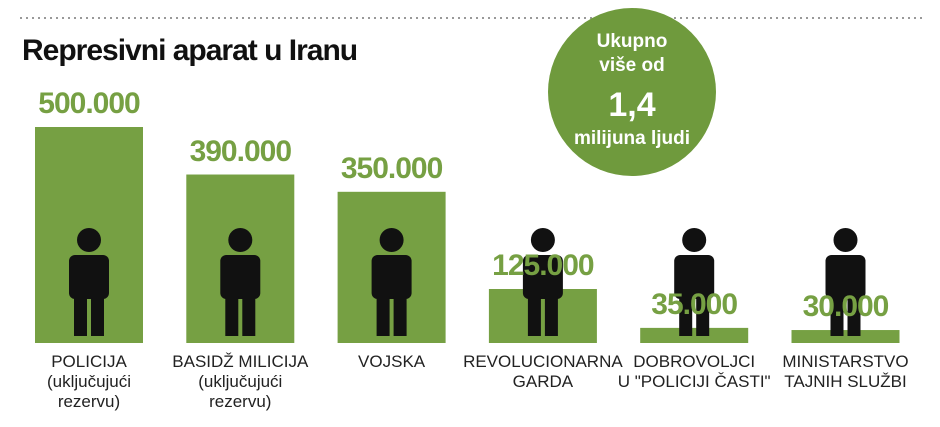 This screenshot has width=940, height=427. I want to click on category-label: VOJSKA, so click(392, 361).